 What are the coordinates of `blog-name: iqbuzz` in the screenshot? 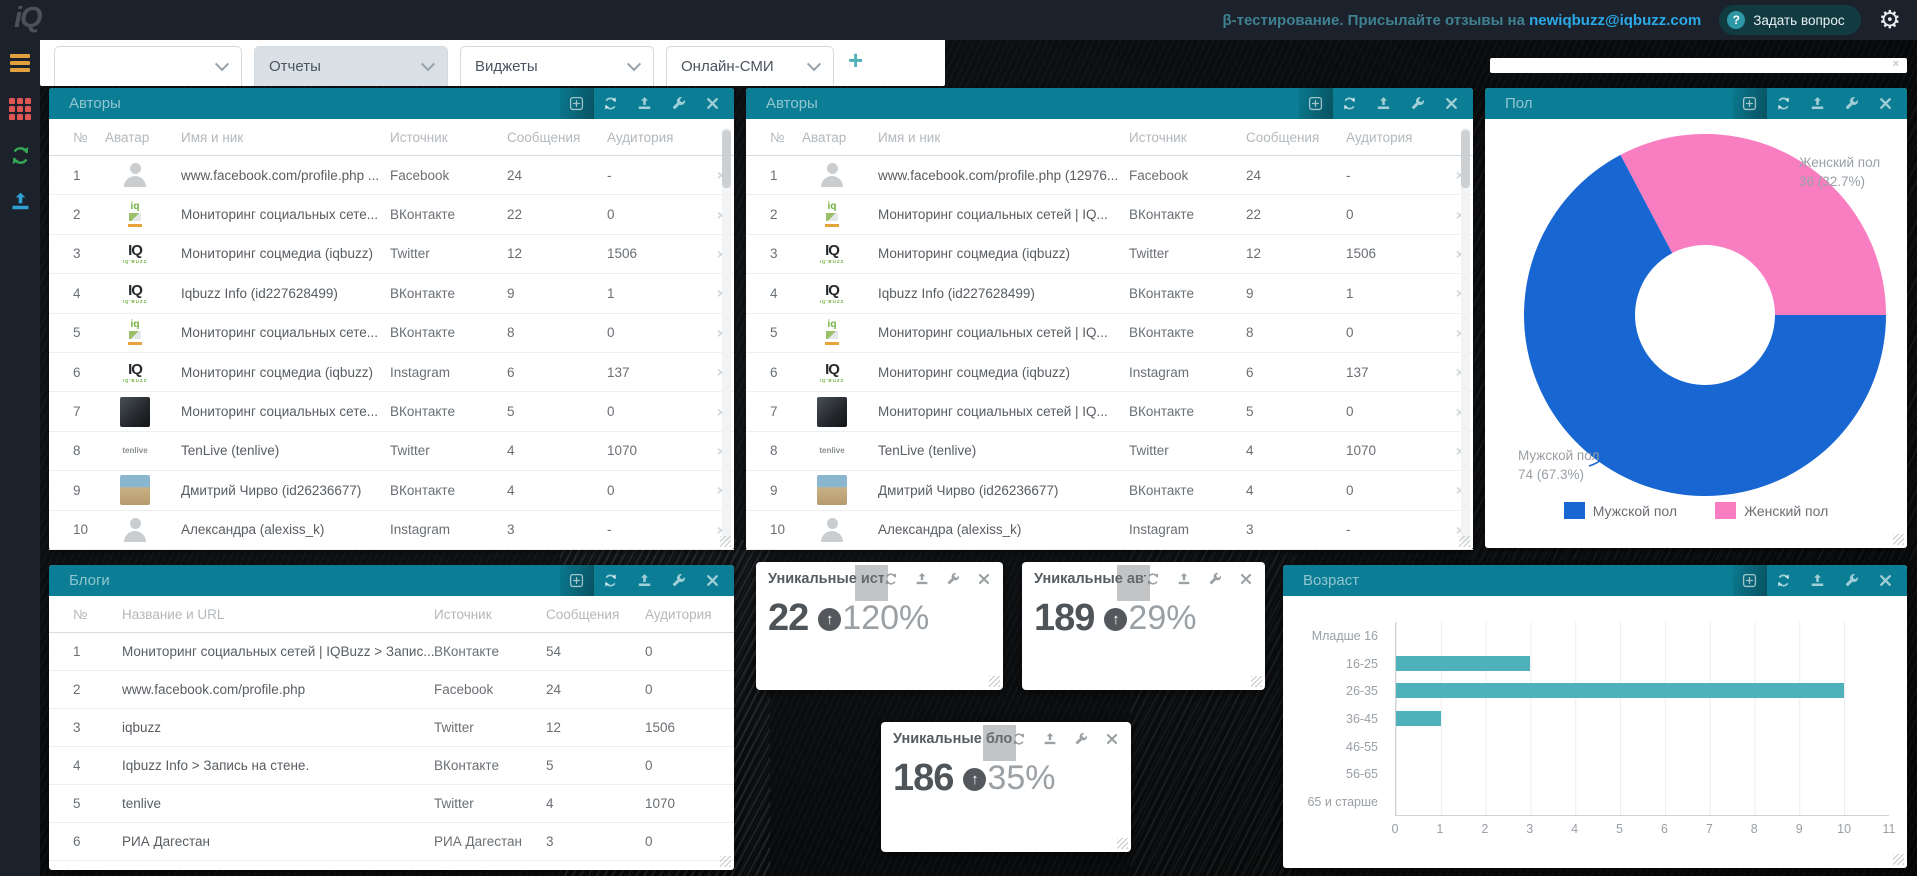 It's located at (142, 727).